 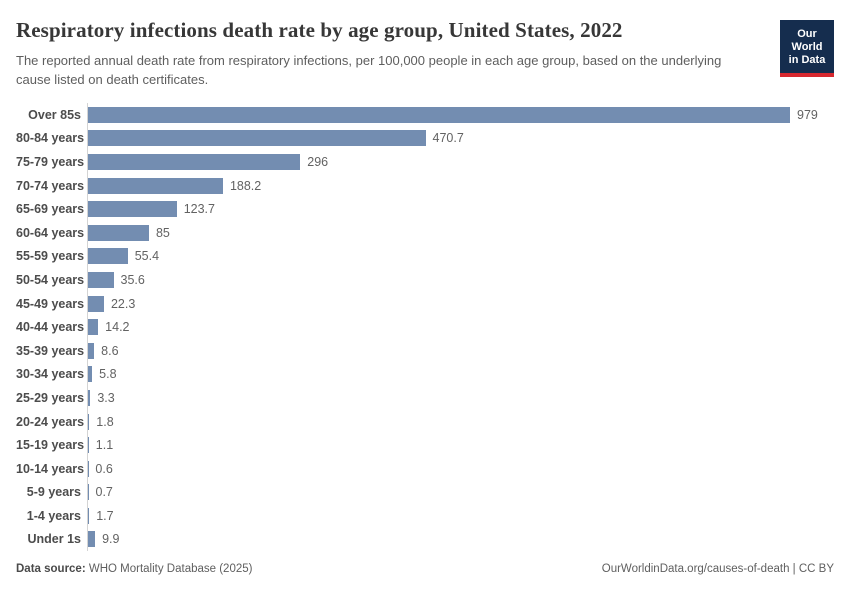 I want to click on category-label: 10-14 years, so click(x=50, y=468).